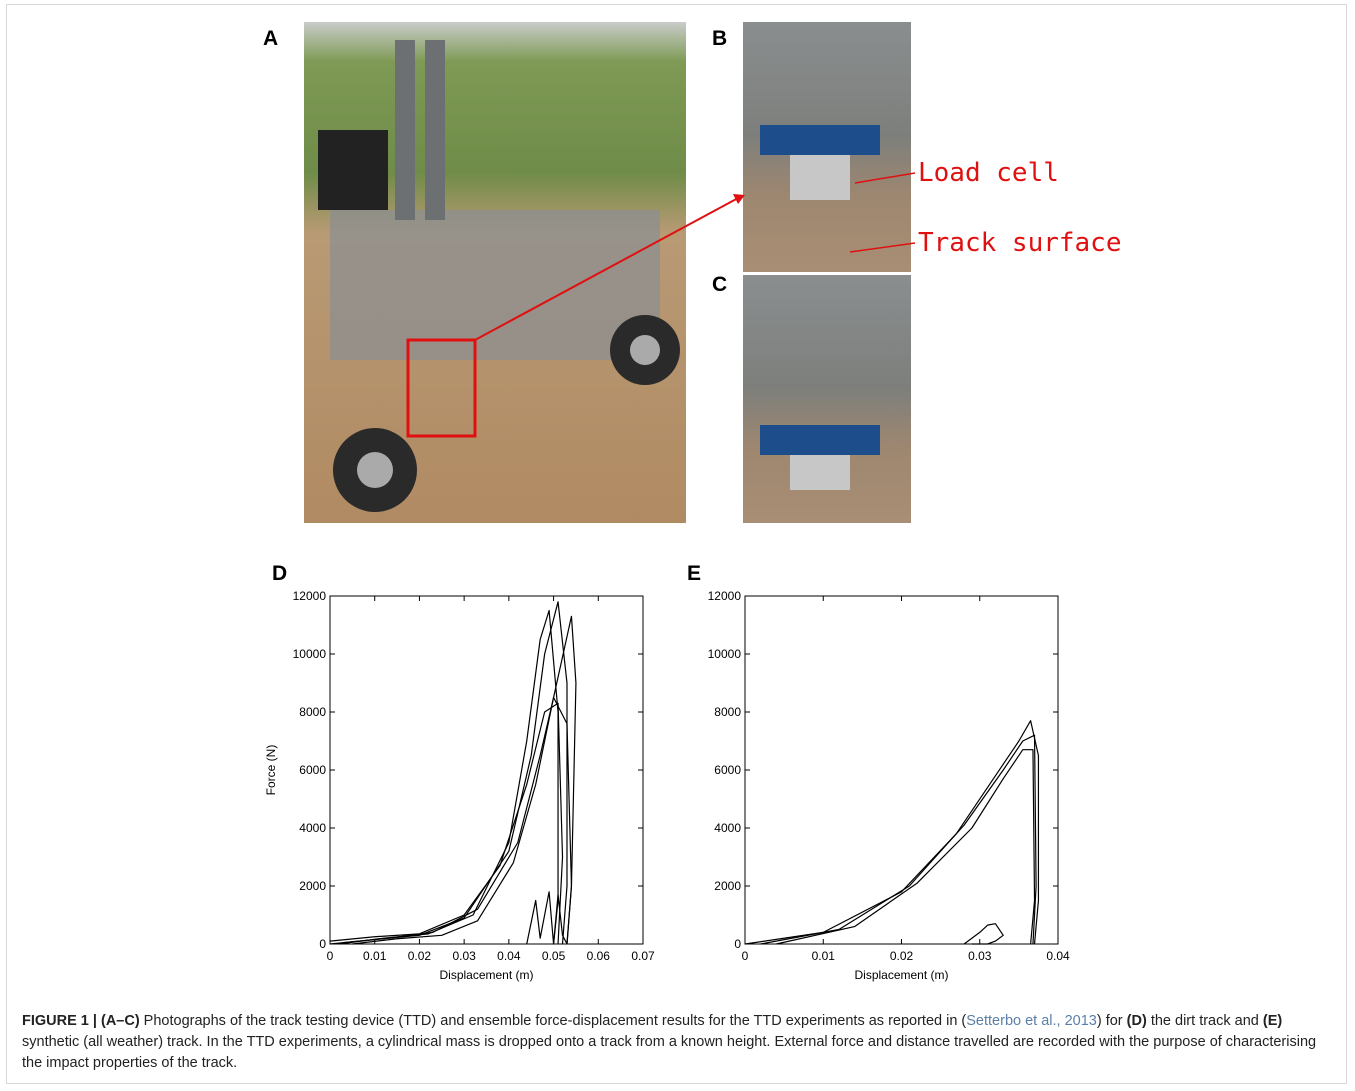 Image resolution: width=1355 pixels, height=1091 pixels. I want to click on plot-frame, so click(486, 770).